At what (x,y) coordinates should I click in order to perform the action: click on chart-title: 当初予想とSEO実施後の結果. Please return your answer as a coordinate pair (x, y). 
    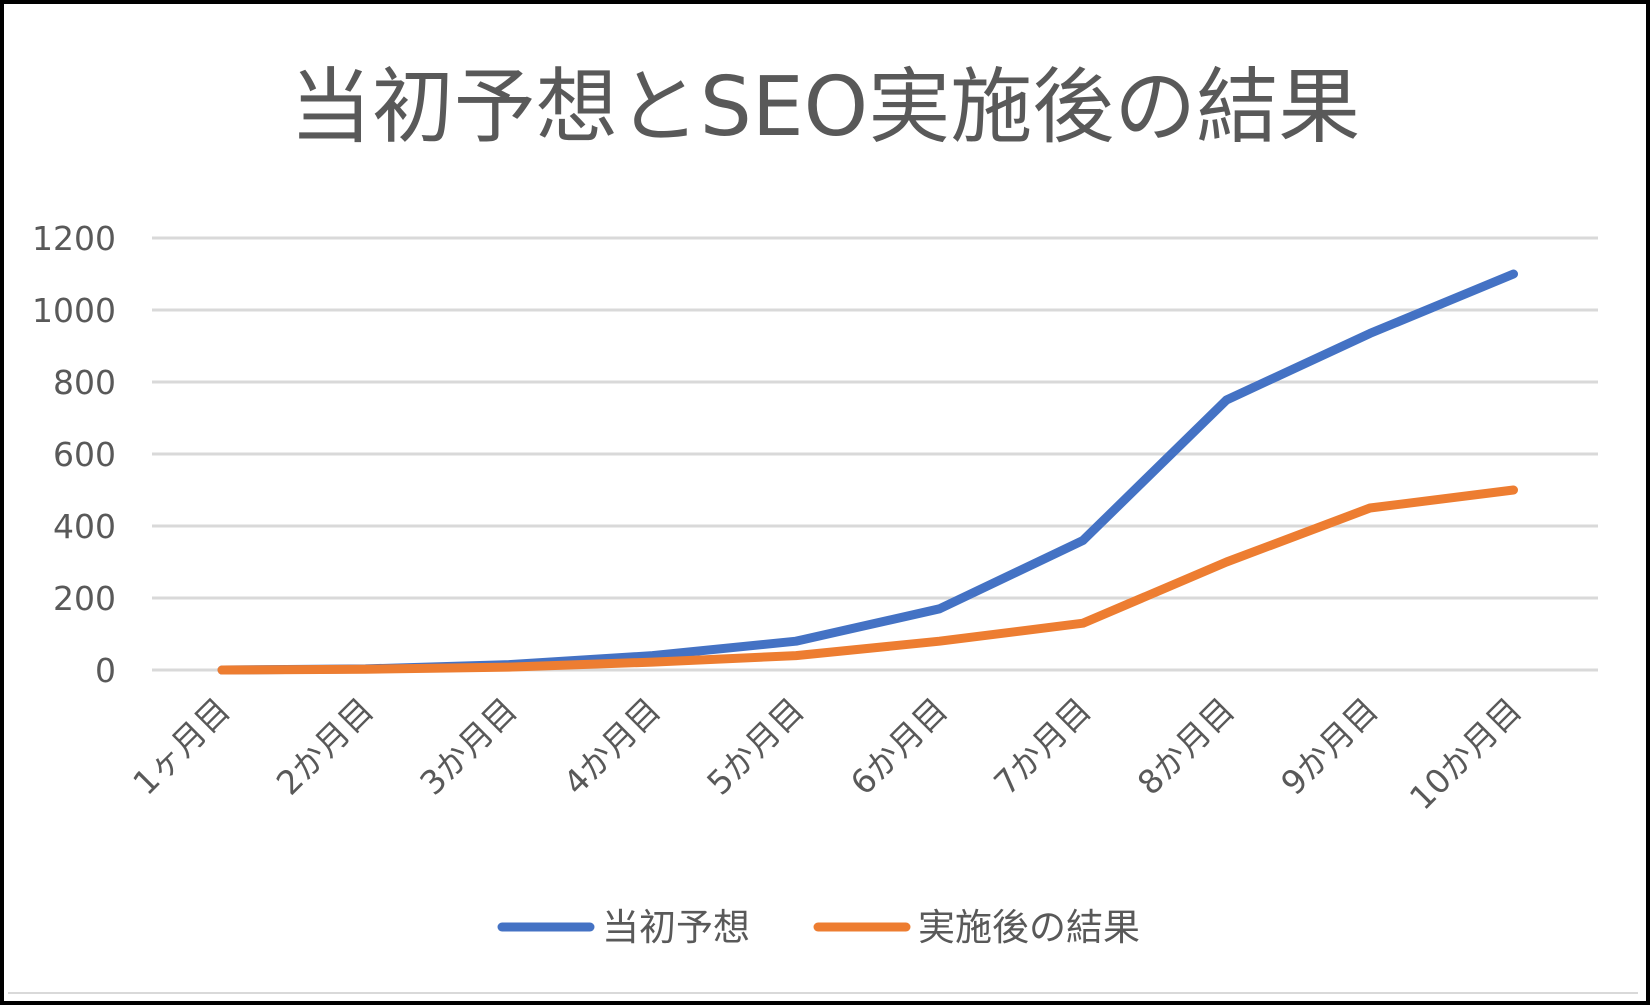
    Looking at the image, I should click on (825, 107).